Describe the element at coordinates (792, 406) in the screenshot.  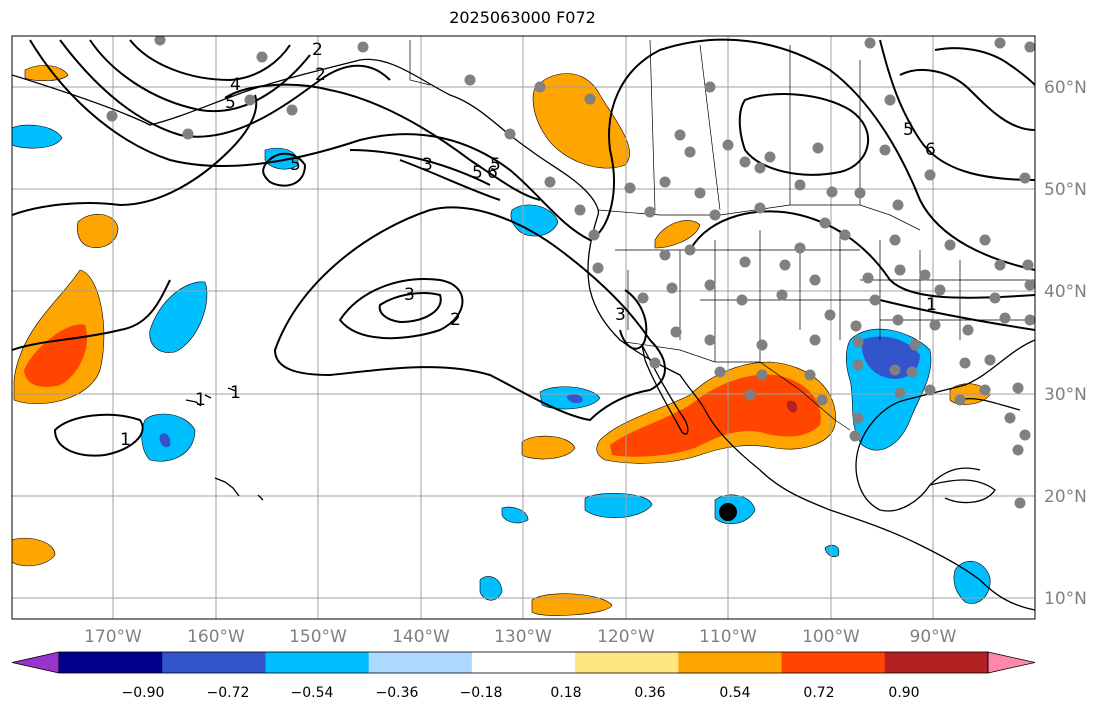
I see `anomaly-very-strong` at that location.